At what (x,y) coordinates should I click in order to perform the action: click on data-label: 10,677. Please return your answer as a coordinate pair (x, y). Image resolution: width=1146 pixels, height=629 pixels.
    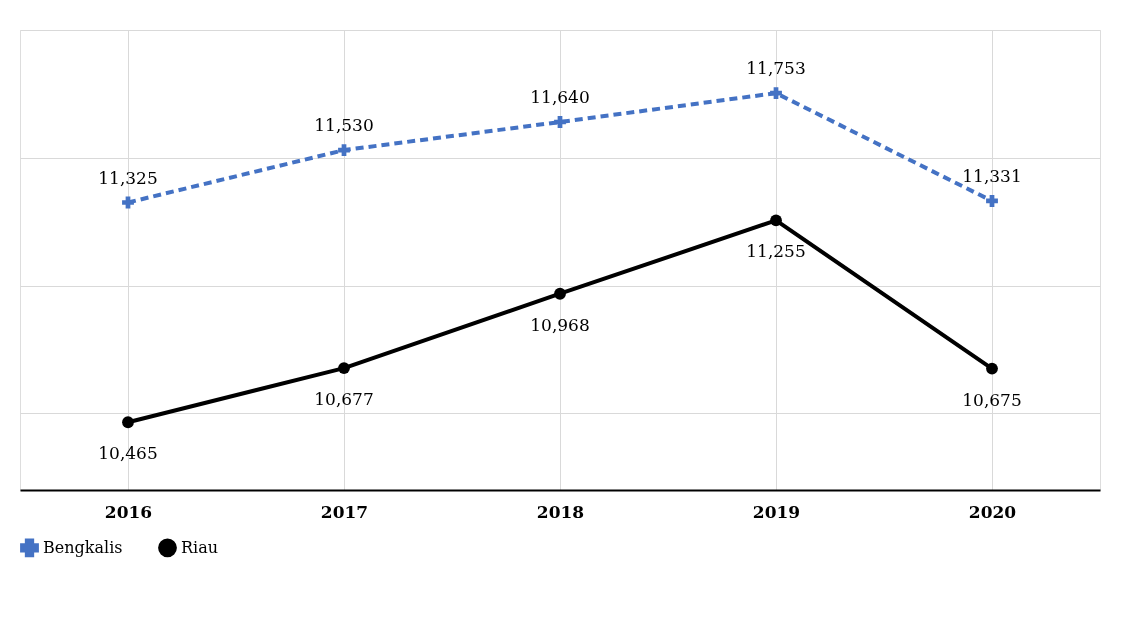
    Looking at the image, I should click on (344, 399).